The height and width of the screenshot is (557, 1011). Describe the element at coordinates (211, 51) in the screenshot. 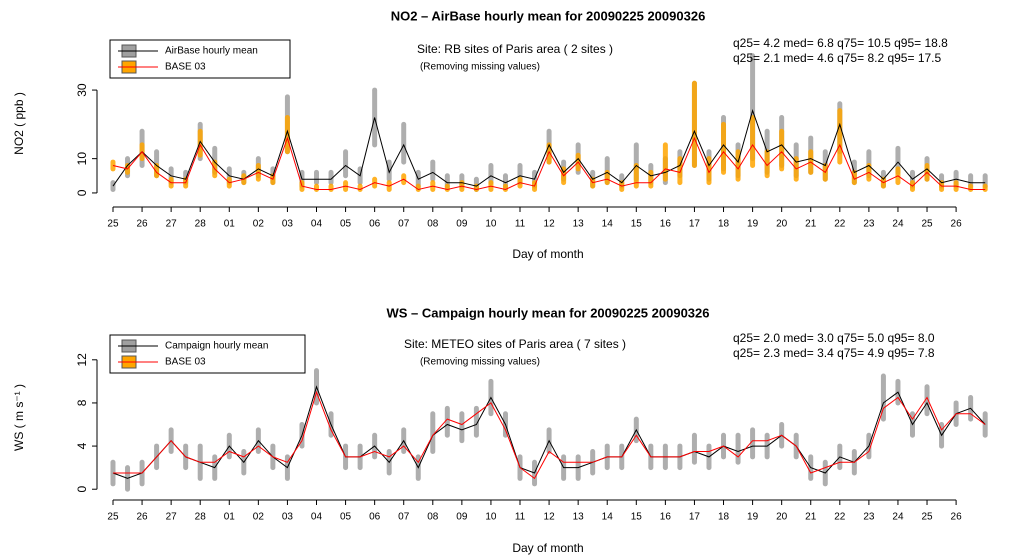

I see `legend-label: AirBase hourly mean` at that location.